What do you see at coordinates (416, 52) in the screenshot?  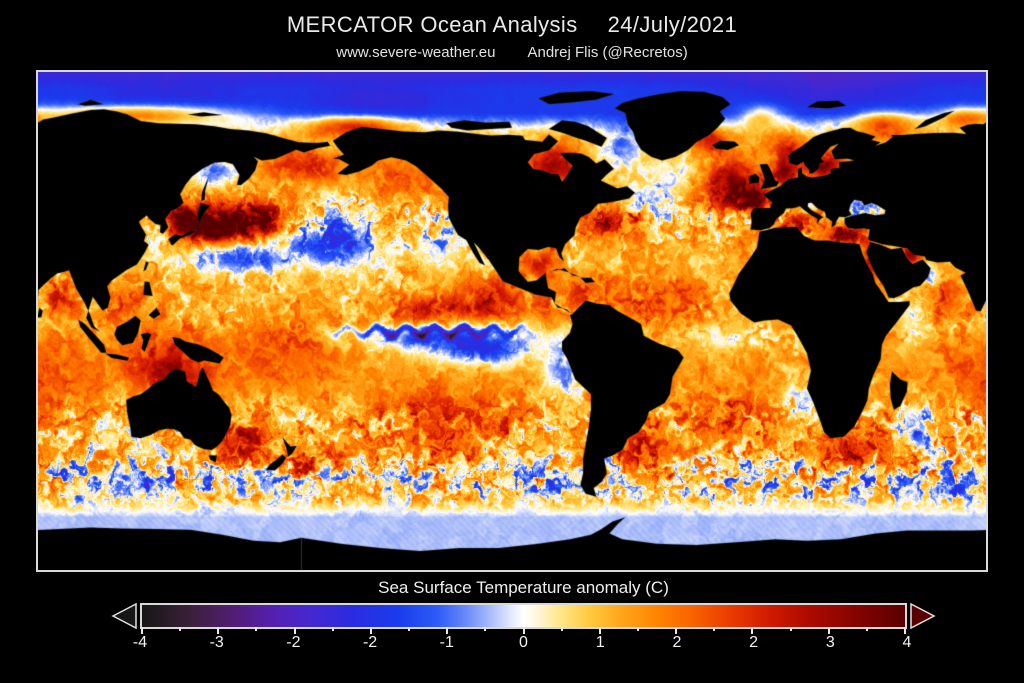 I see `subtitle-website: www.severe-weather.eu` at bounding box center [416, 52].